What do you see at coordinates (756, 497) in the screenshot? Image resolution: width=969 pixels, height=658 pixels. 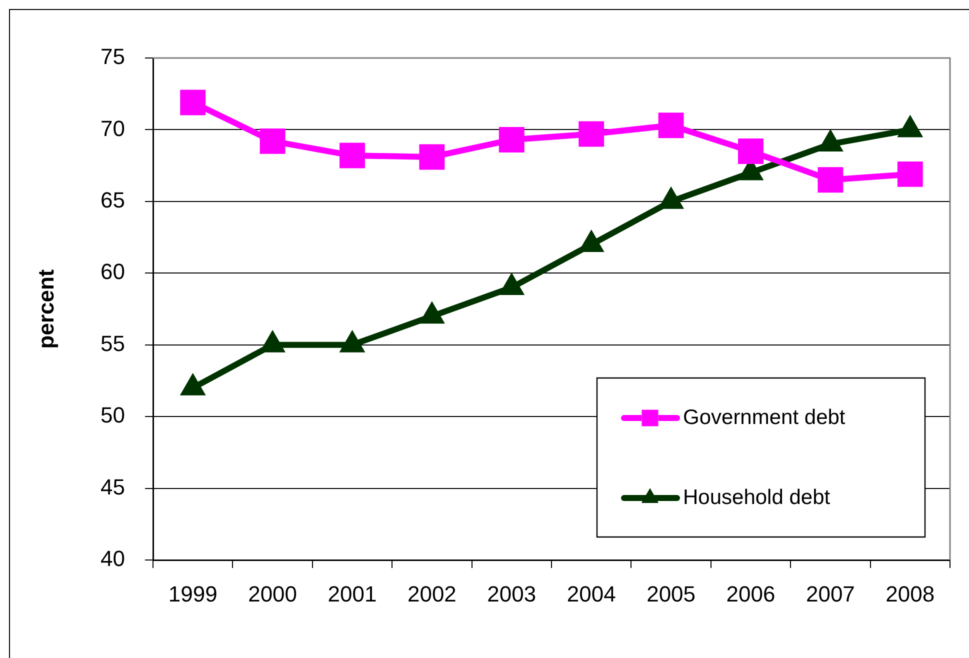 I see `legend-label: Household debt` at bounding box center [756, 497].